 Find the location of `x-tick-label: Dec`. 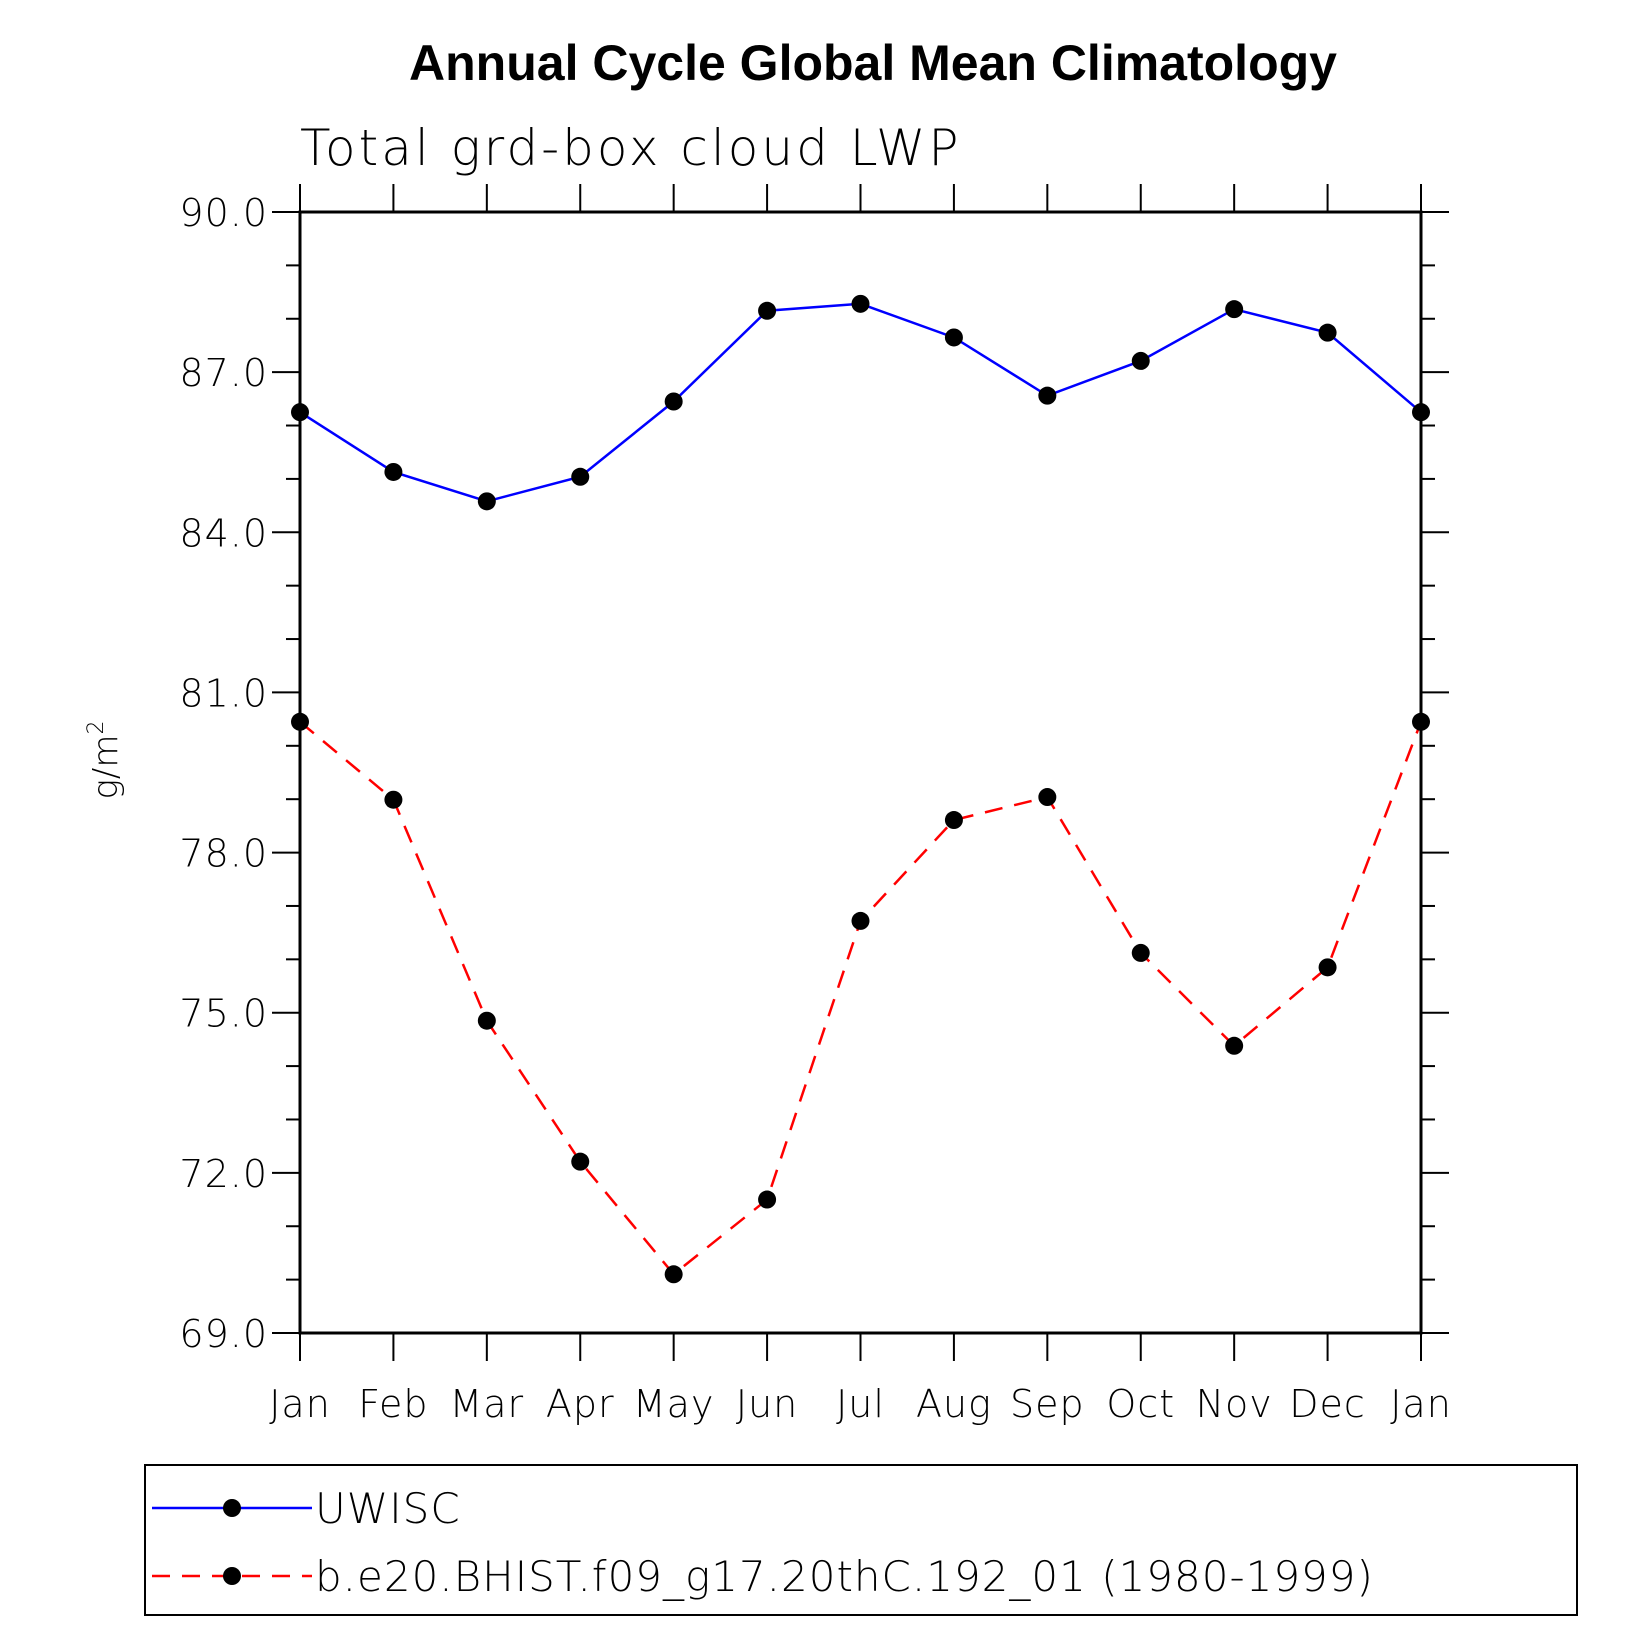

x-tick-label: Dec is located at coordinates (1327, 1404).